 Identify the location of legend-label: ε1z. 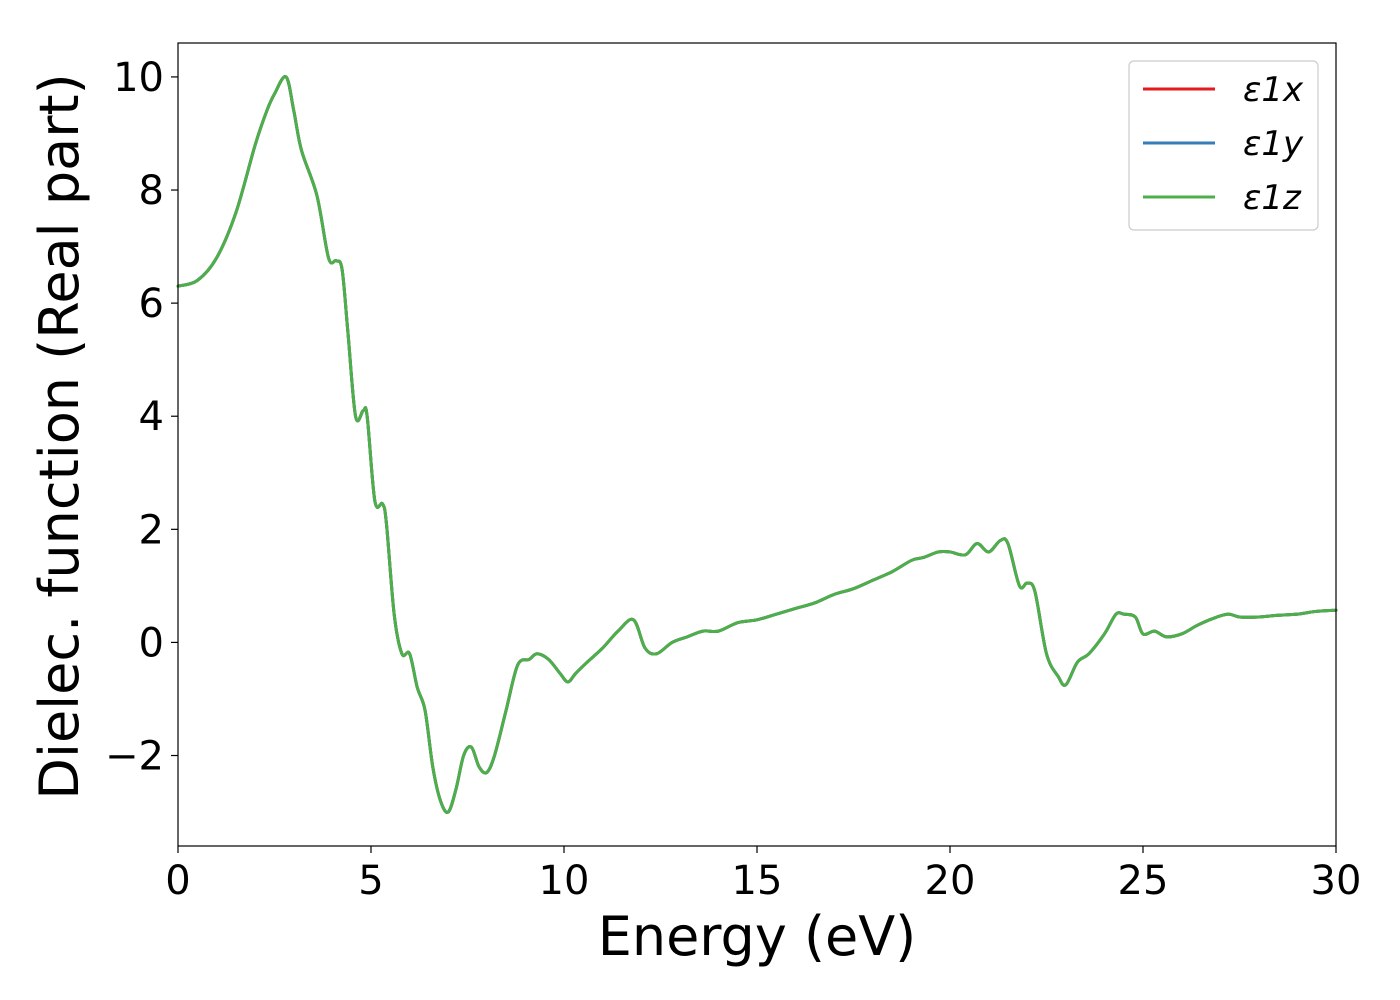
(1272, 198).